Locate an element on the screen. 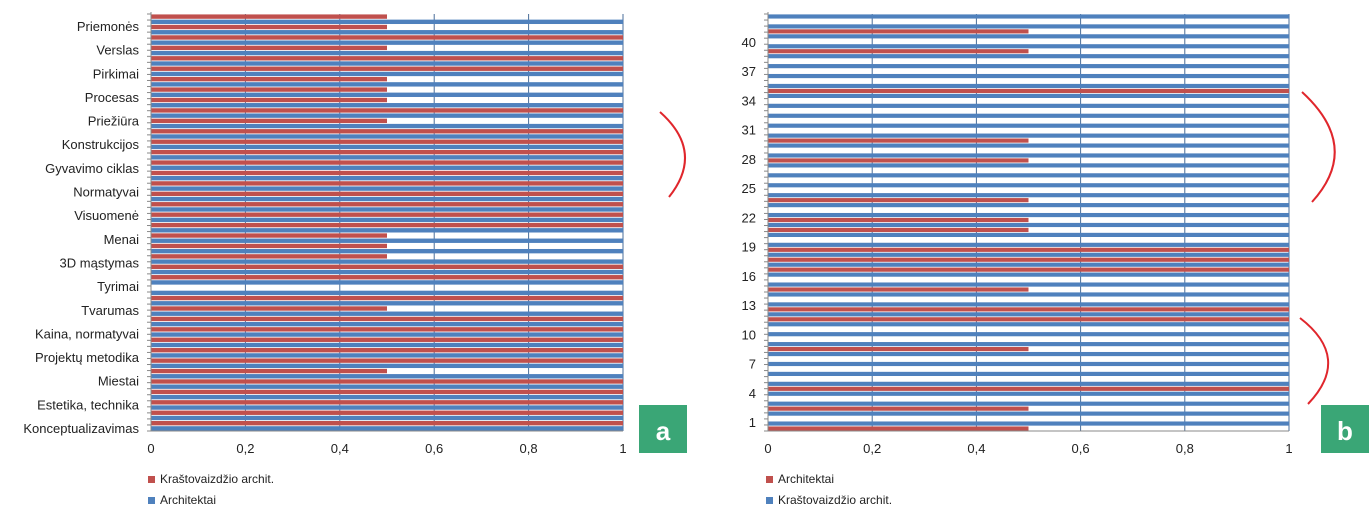 Image resolution: width=1370 pixels, height=509 pixels. y-tick-label: Projektų metodika is located at coordinates (87, 357).